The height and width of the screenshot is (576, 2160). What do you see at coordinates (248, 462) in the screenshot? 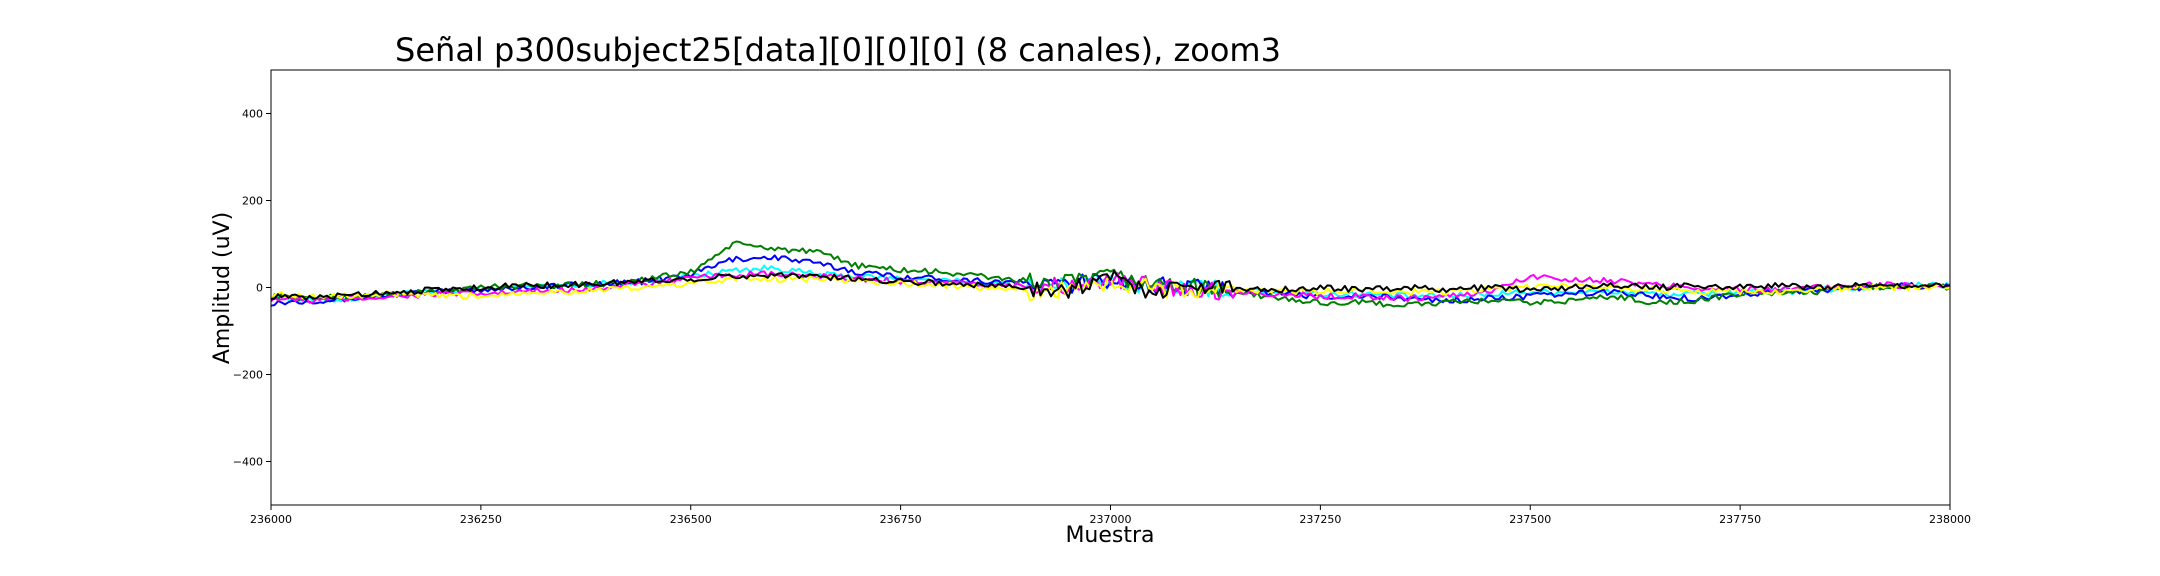
I see `y-tick-label: −400` at bounding box center [248, 462].